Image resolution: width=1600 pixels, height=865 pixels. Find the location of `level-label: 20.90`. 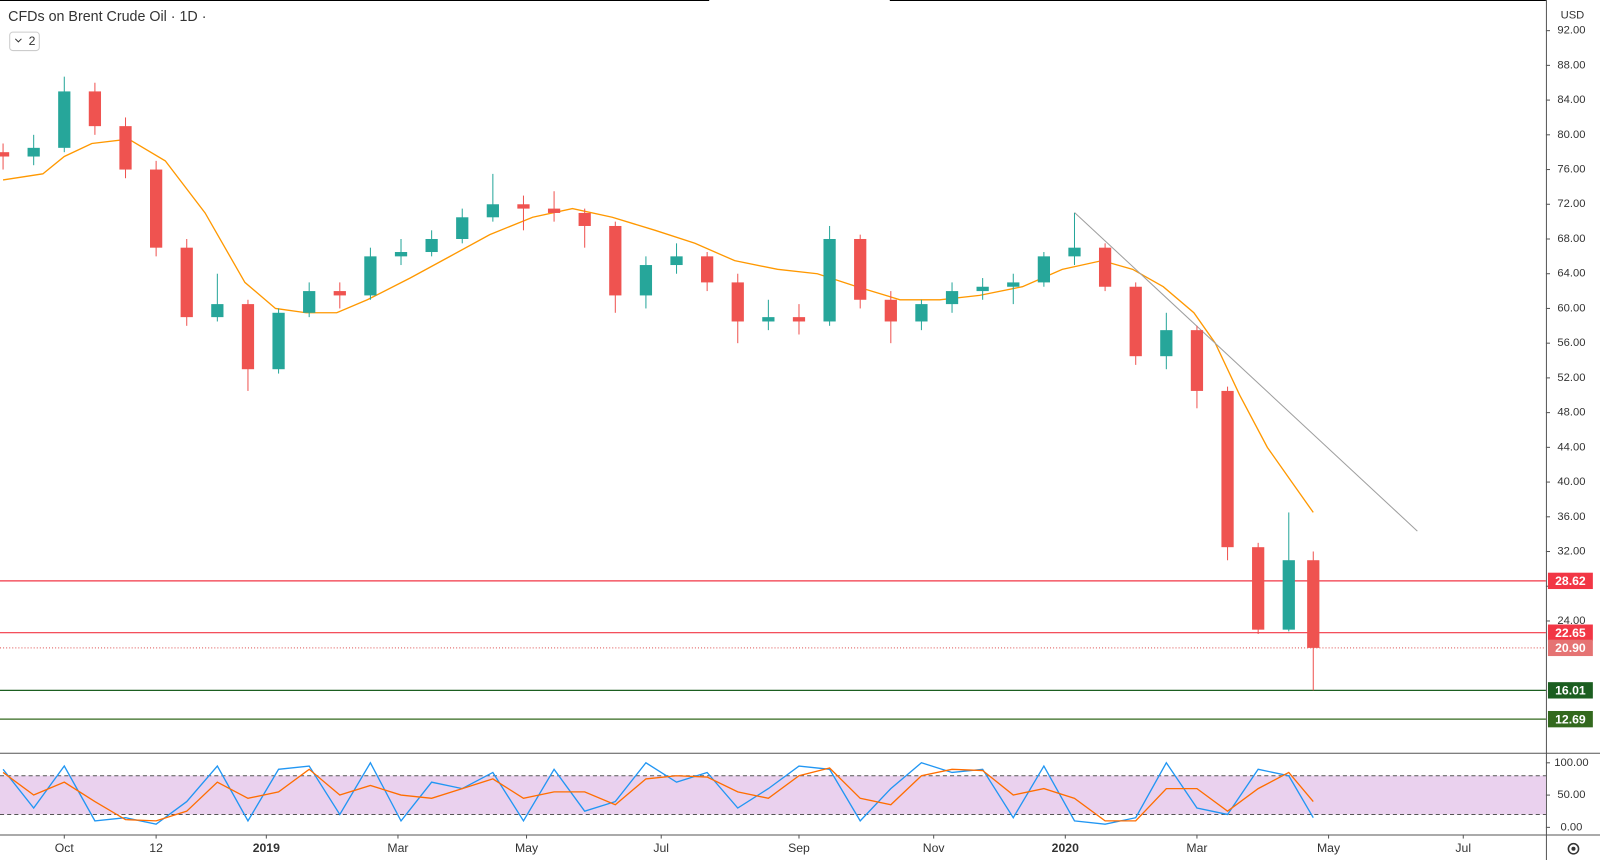

level-label: 20.90 is located at coordinates (1570, 648).